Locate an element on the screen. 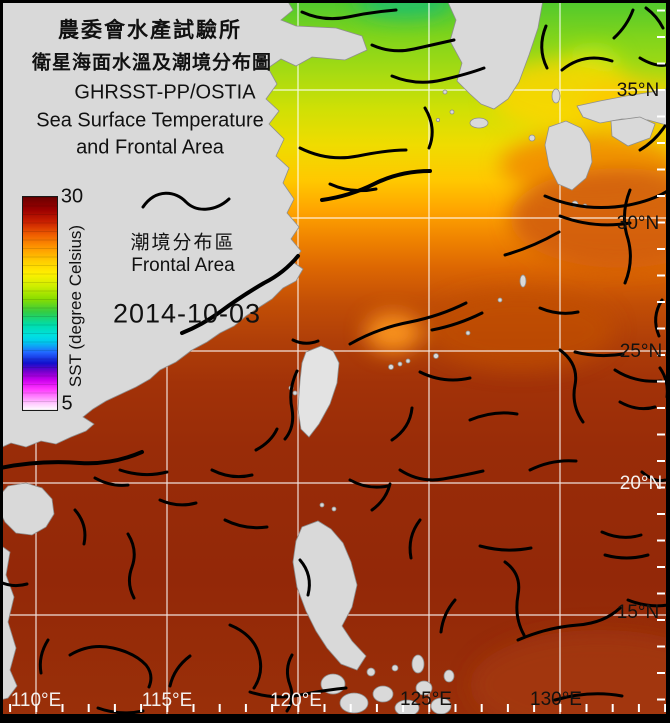 The height and width of the screenshot is (723, 670). korea-peninsula is located at coordinates (495, 55).